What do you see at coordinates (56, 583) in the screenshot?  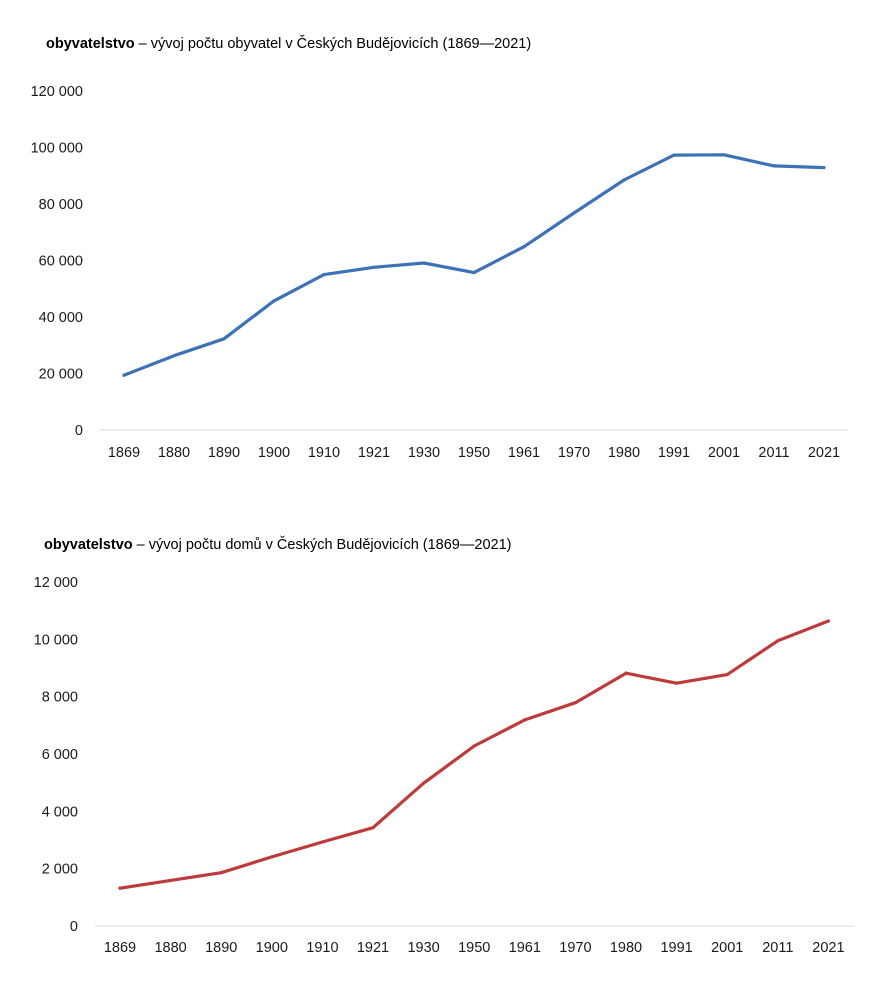 I see `y-tick-label: 12 000` at bounding box center [56, 583].